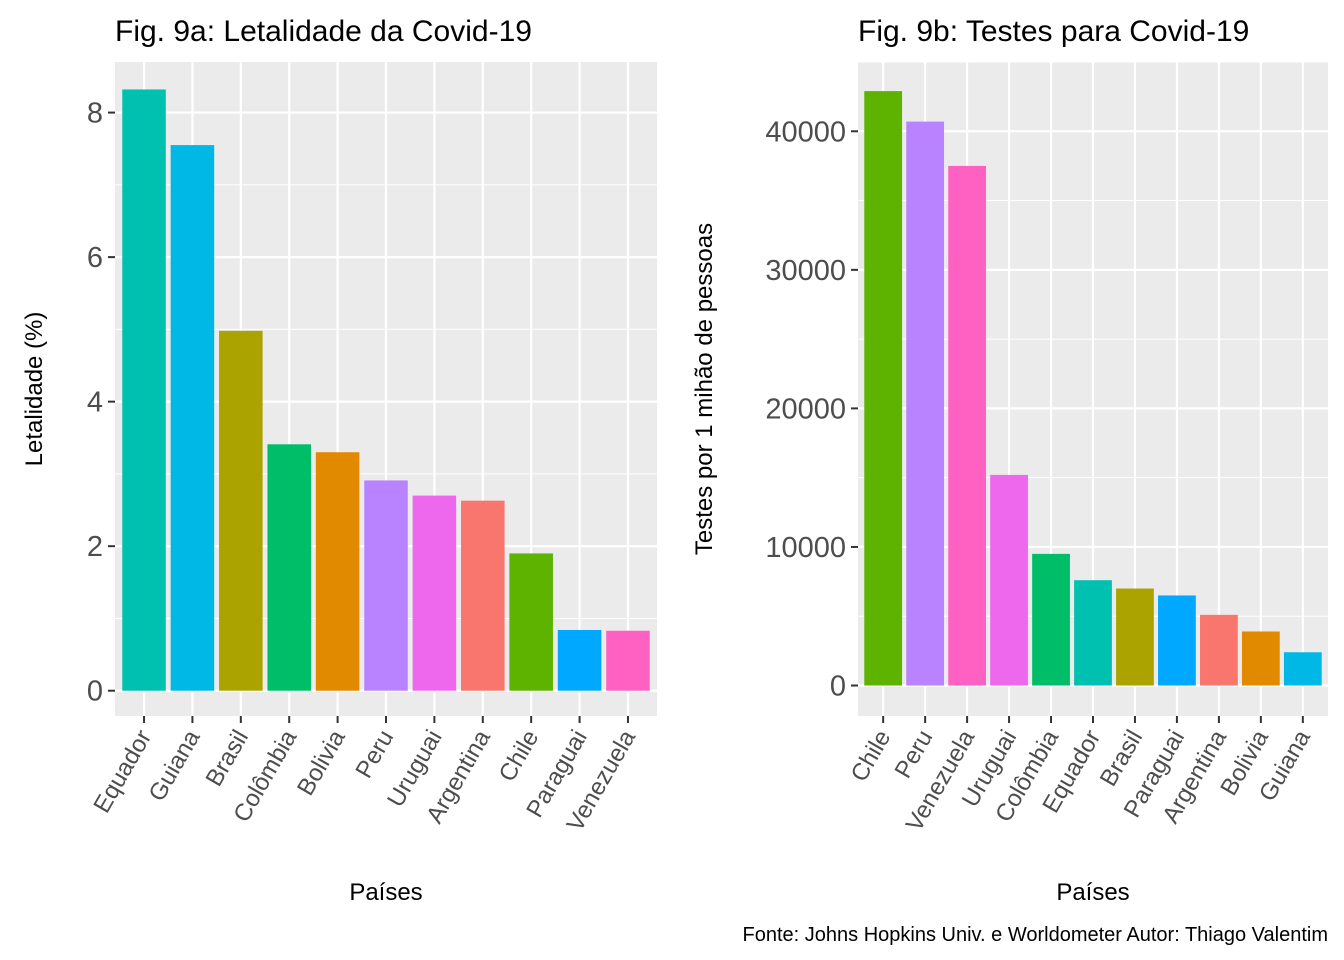 Image resolution: width=1344 pixels, height=960 pixels. What do you see at coordinates (34, 389) in the screenshot?
I see `y-axis-label: Letalidade (%)` at bounding box center [34, 389].